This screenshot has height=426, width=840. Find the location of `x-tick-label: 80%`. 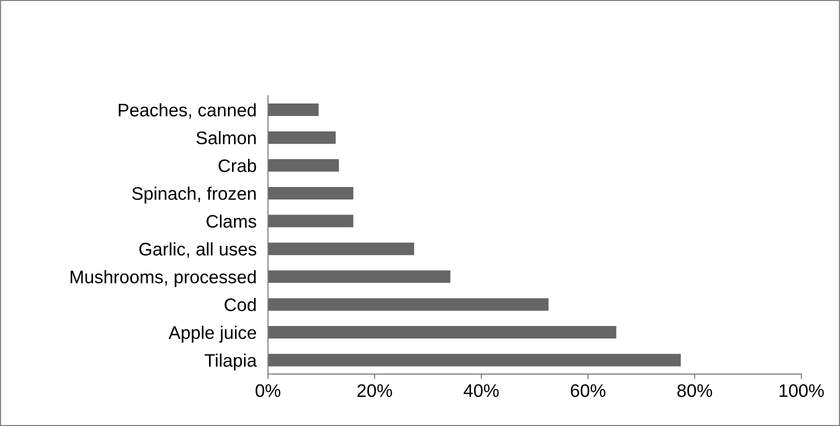

x-tick-label: 80% is located at coordinates (694, 391).